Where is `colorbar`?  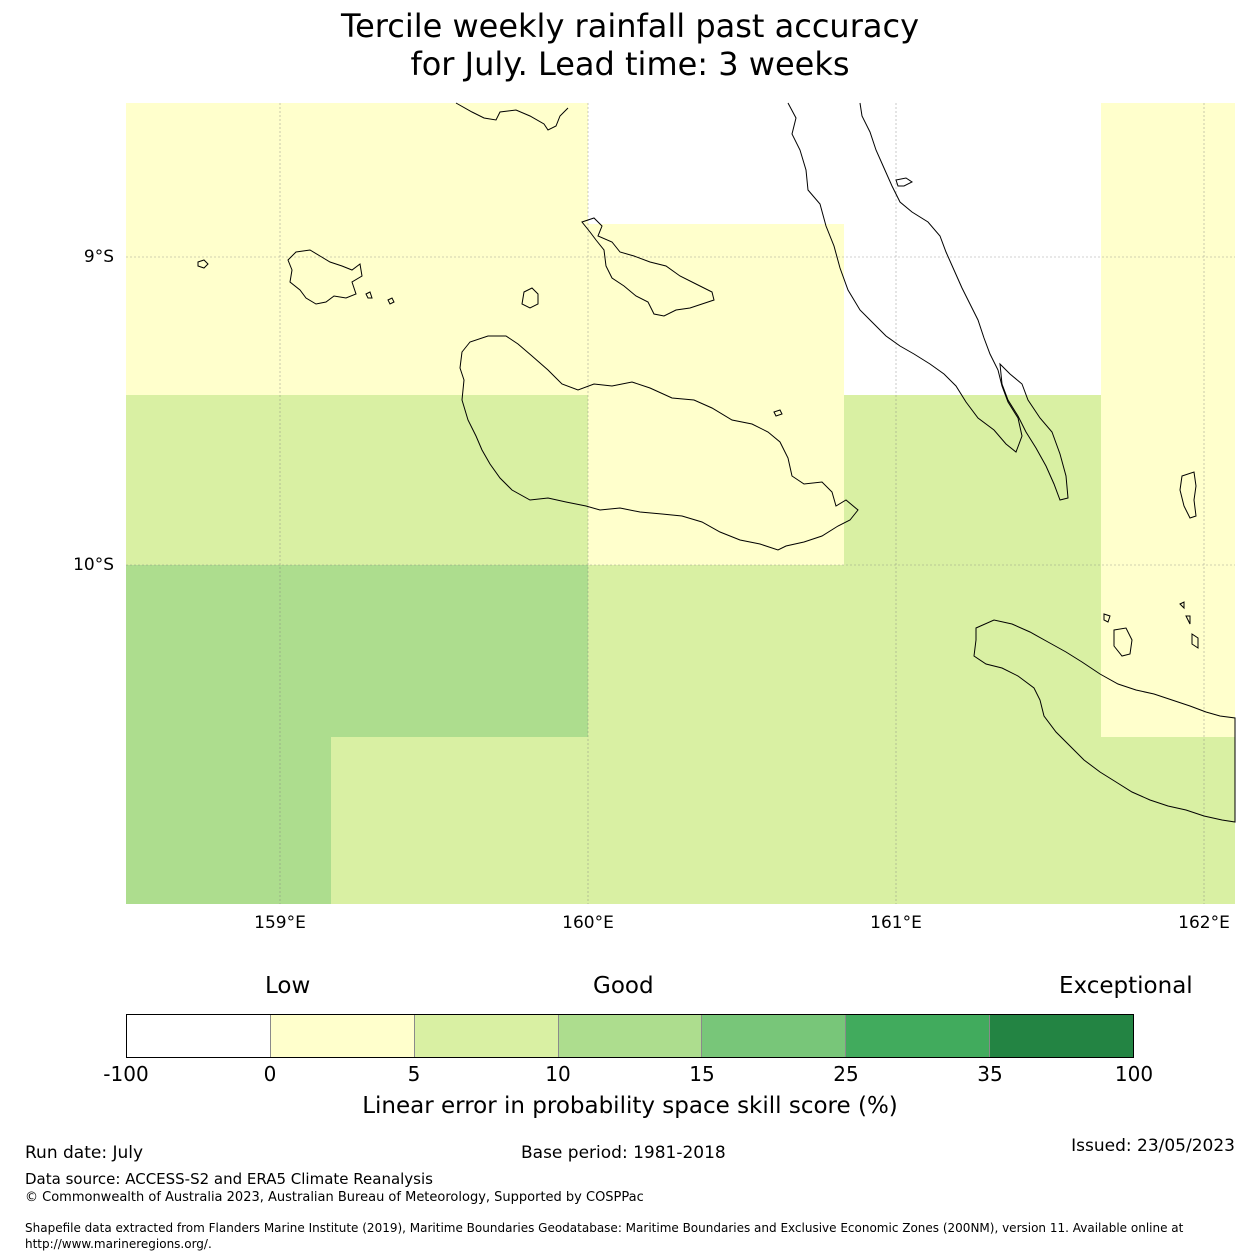
colorbar is located at coordinates (630, 1036).